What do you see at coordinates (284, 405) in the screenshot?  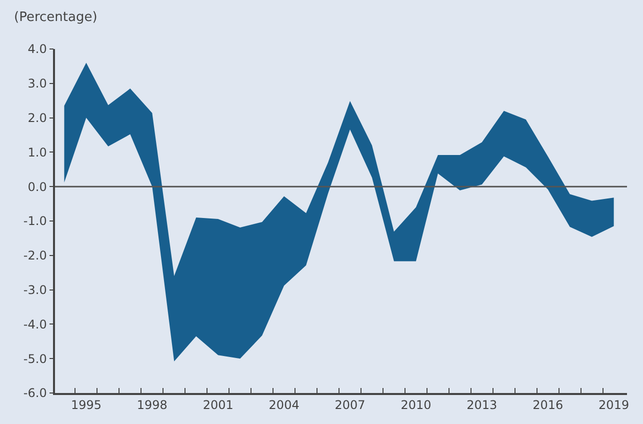 I see `x-tick-label: 2004` at bounding box center [284, 405].